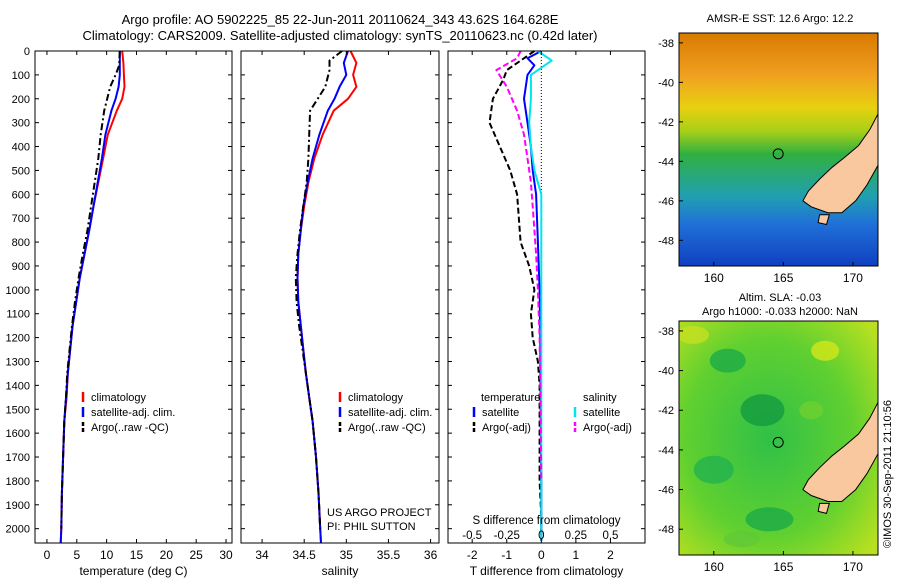 Image resolution: width=900 pixels, height=580 pixels. What do you see at coordinates (21, 171) in the screenshot?
I see `y-tick-label: 500` at bounding box center [21, 171].